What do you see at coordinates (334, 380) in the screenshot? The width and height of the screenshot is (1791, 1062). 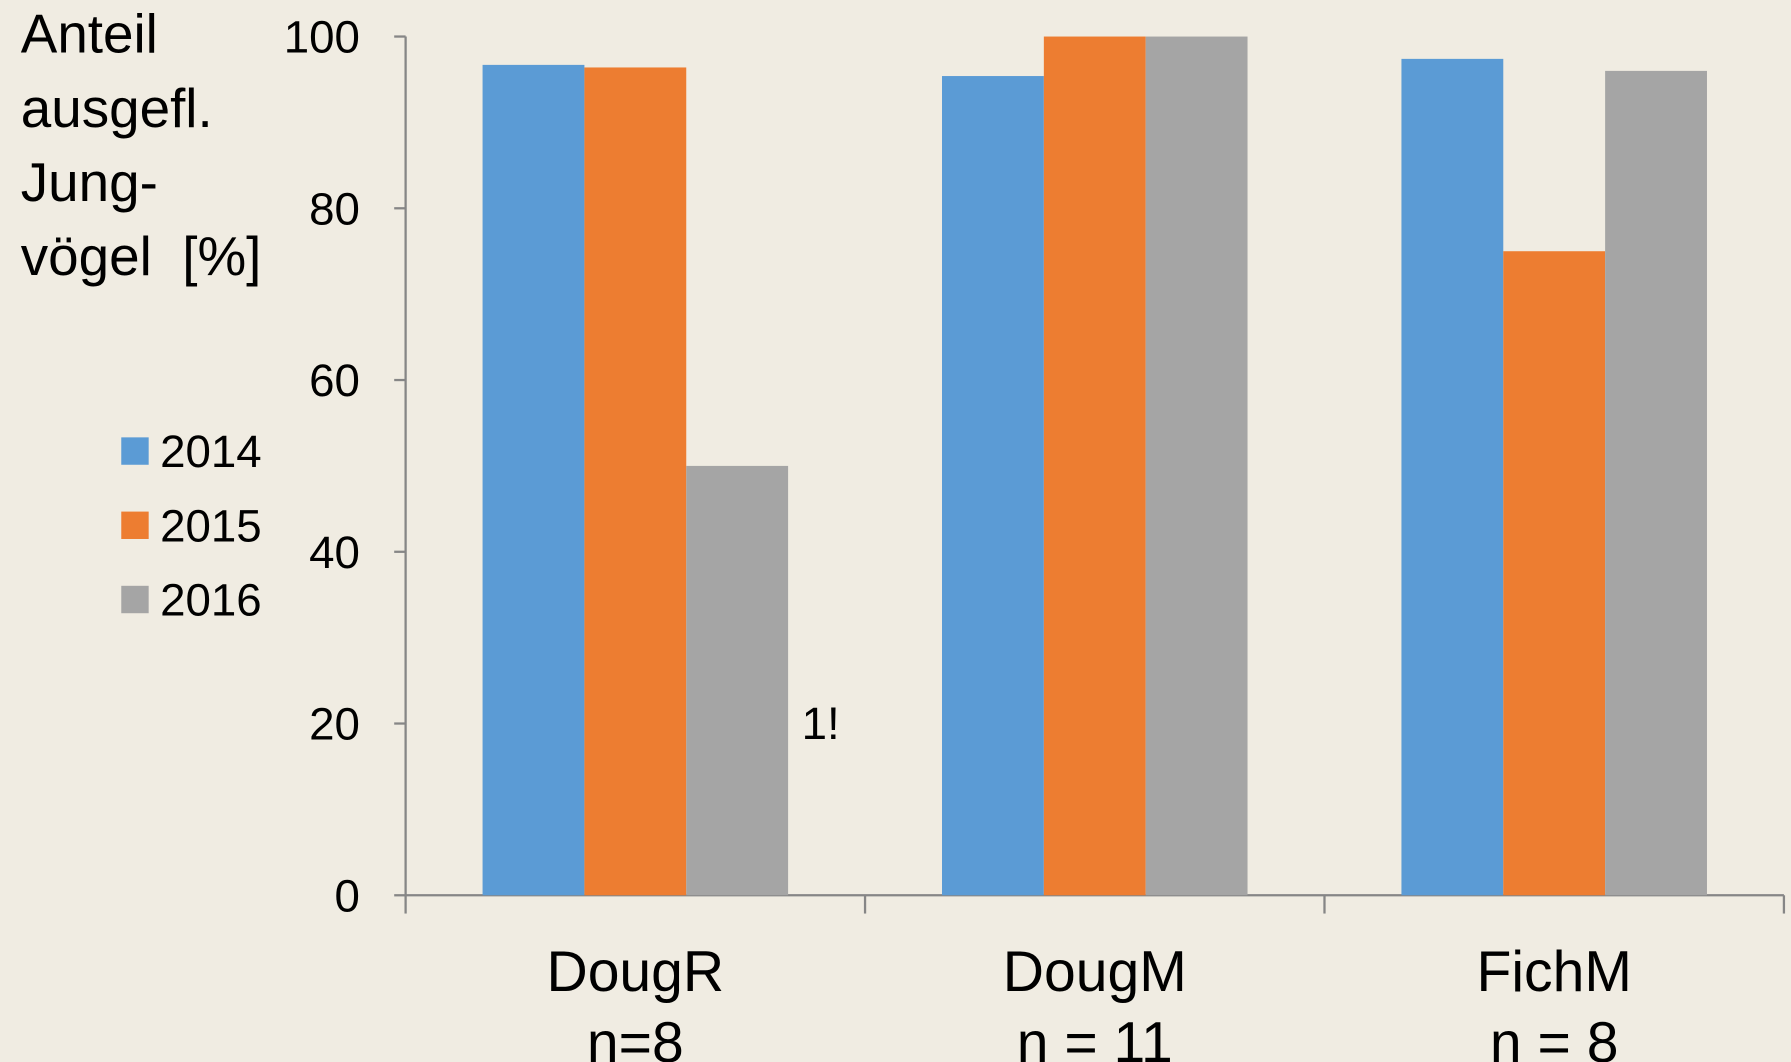 I see `y-tick-label: 60` at bounding box center [334, 380].